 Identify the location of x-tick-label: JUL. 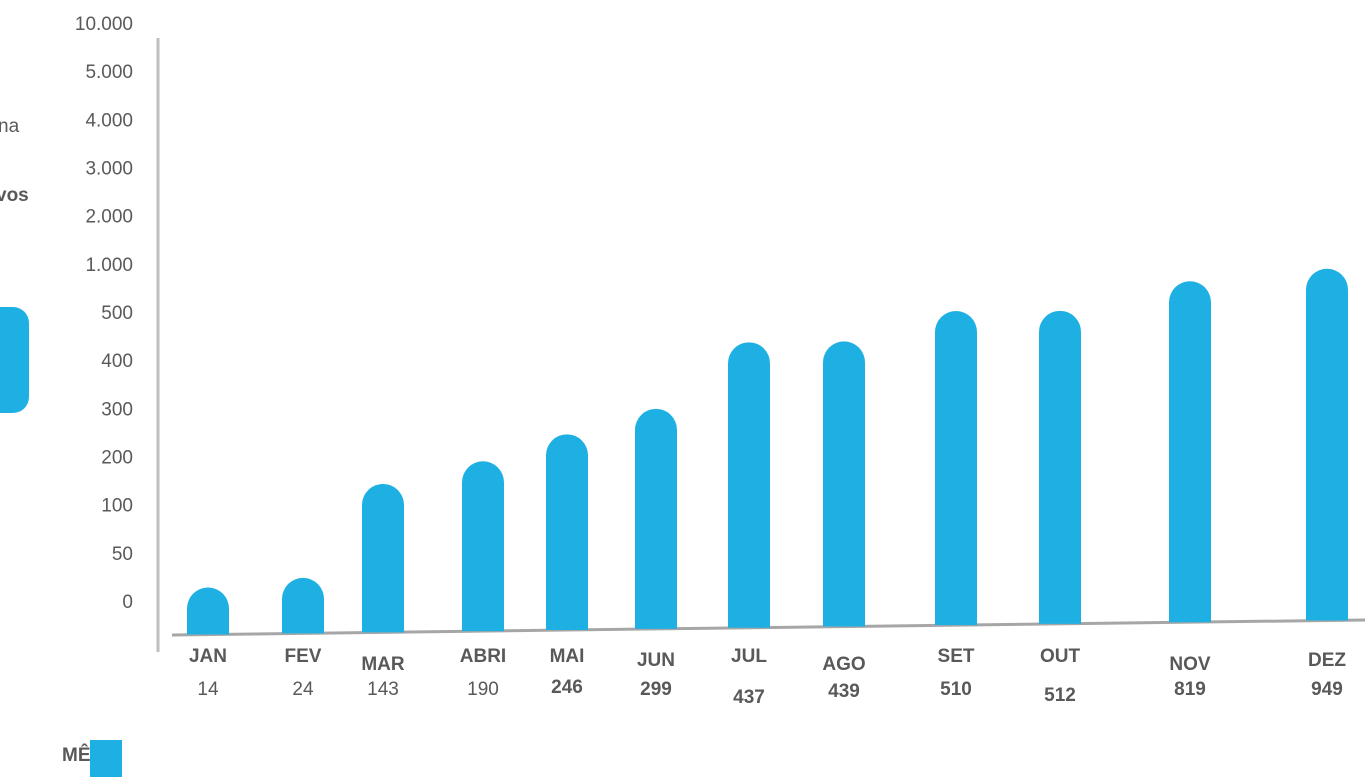
(749, 656).